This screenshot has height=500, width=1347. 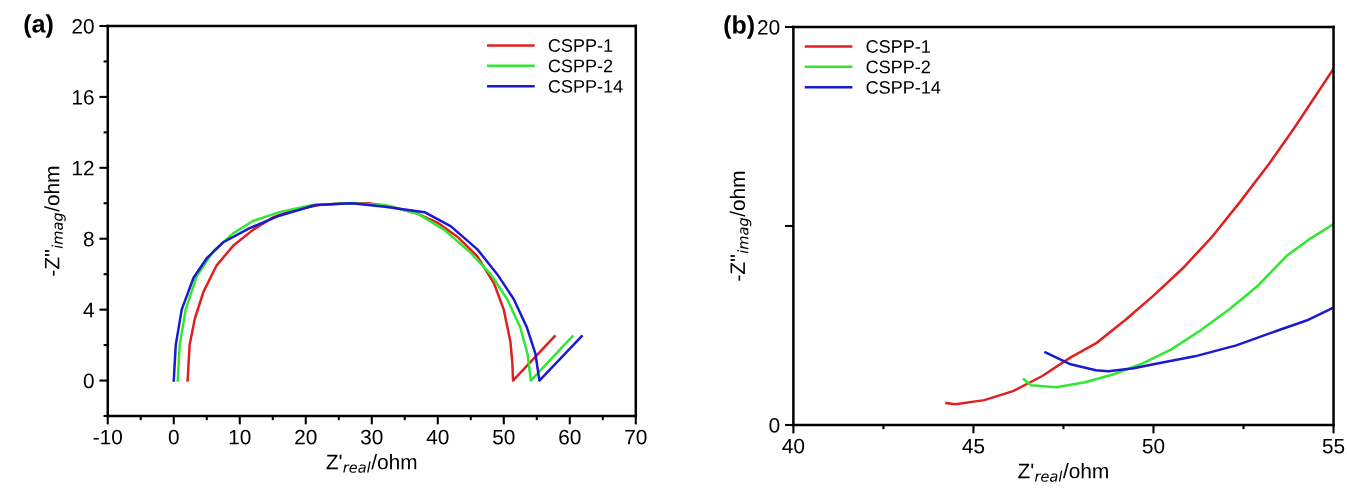 What do you see at coordinates (88, 381) in the screenshot?
I see `y-tick-label: 0` at bounding box center [88, 381].